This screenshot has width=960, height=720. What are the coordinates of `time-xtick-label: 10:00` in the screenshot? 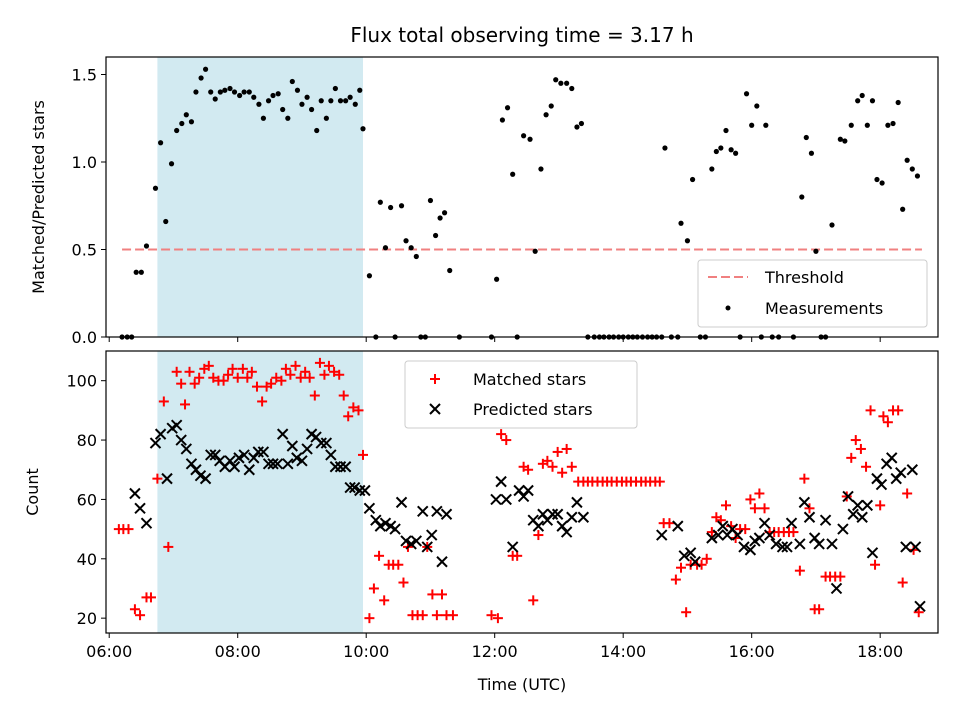 It's located at (366, 651).